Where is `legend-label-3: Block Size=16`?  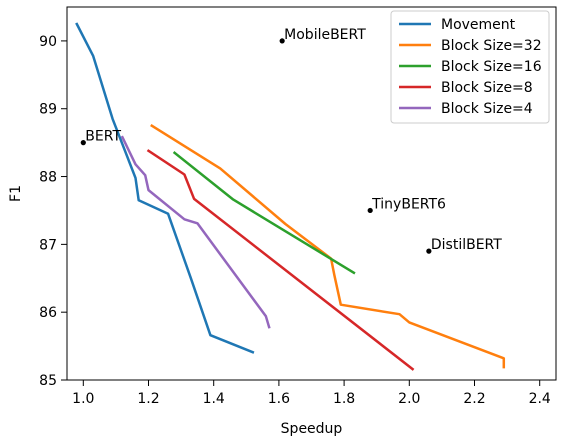
legend-label-3: Block Size=16 is located at coordinates (491, 67).